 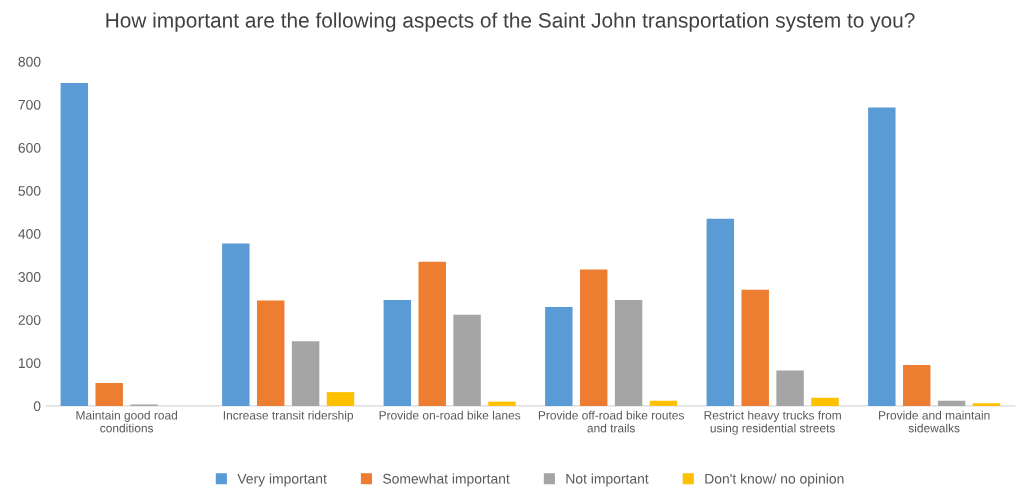 I want to click on x-tick-label: Increase transit ridership, so click(x=288, y=416).